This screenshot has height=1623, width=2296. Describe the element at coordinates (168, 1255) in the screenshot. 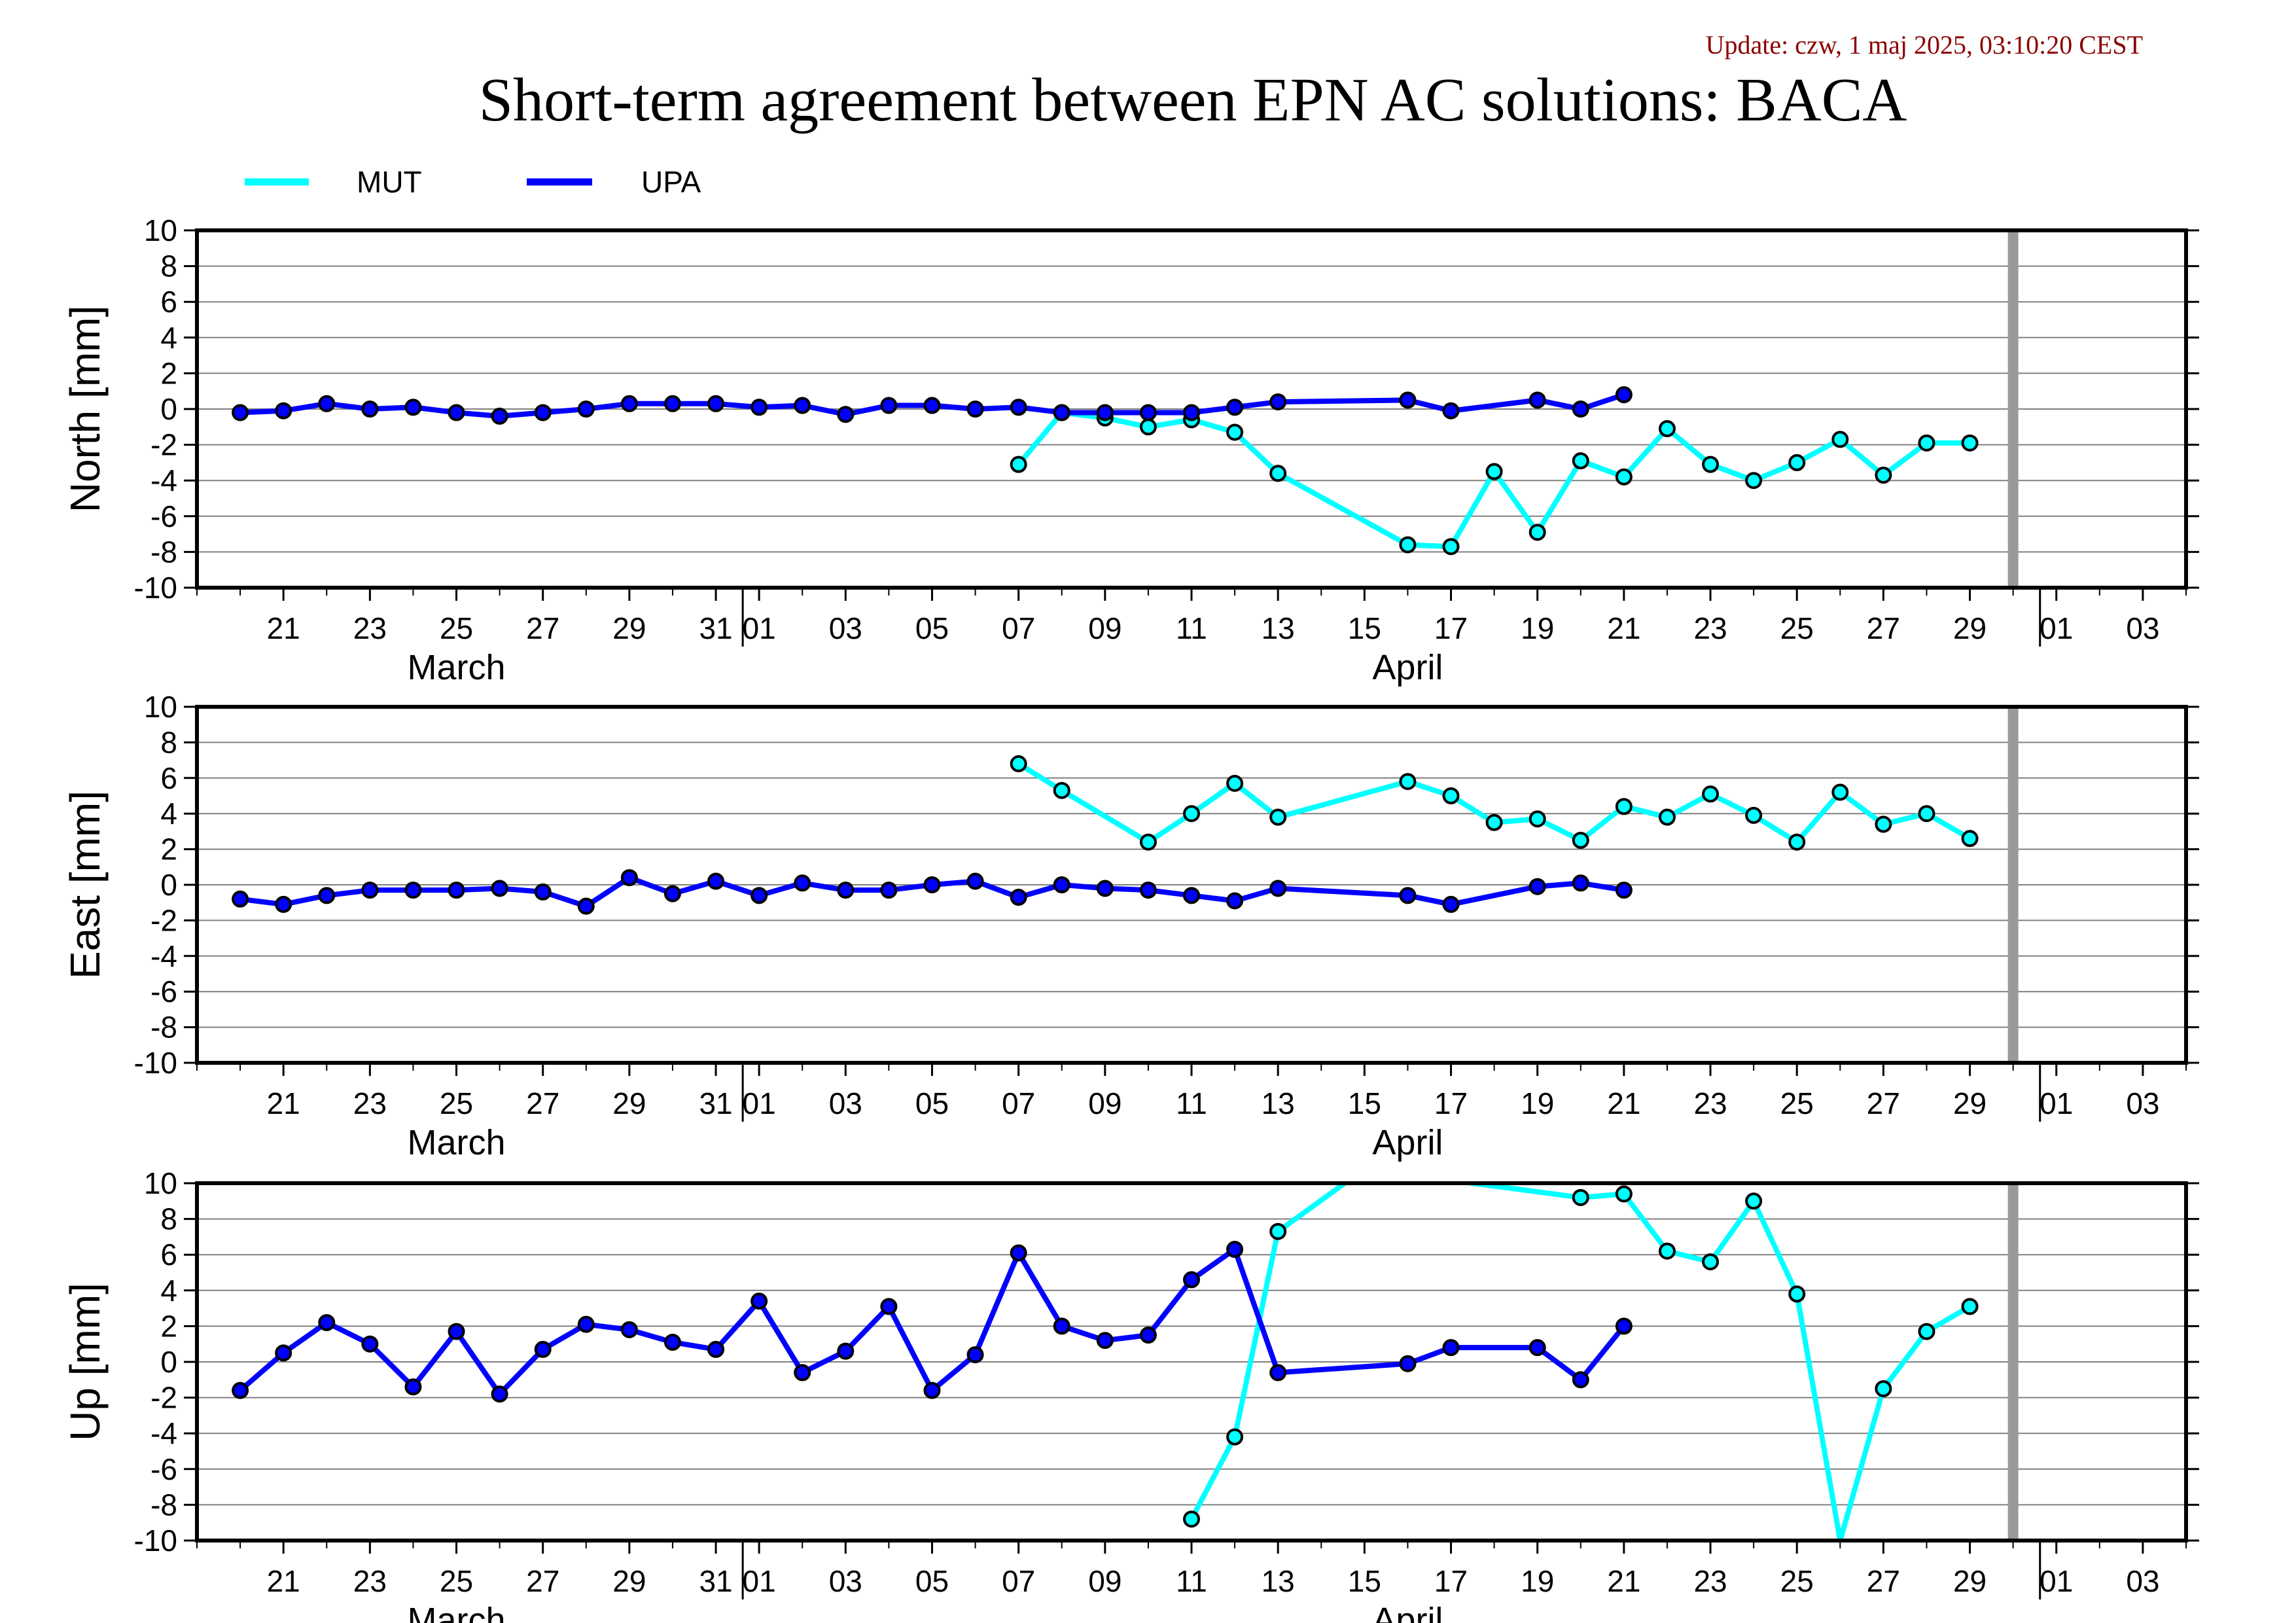

I see `y-tick-label: 6` at that location.